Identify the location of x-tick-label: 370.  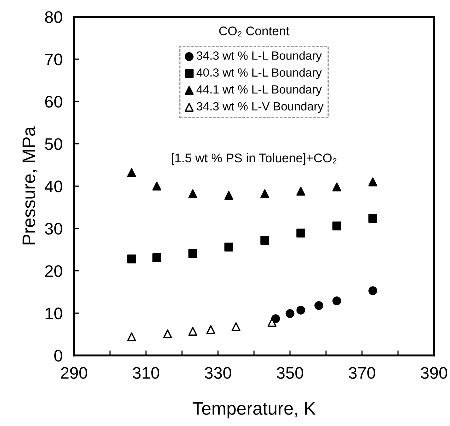
(362, 373).